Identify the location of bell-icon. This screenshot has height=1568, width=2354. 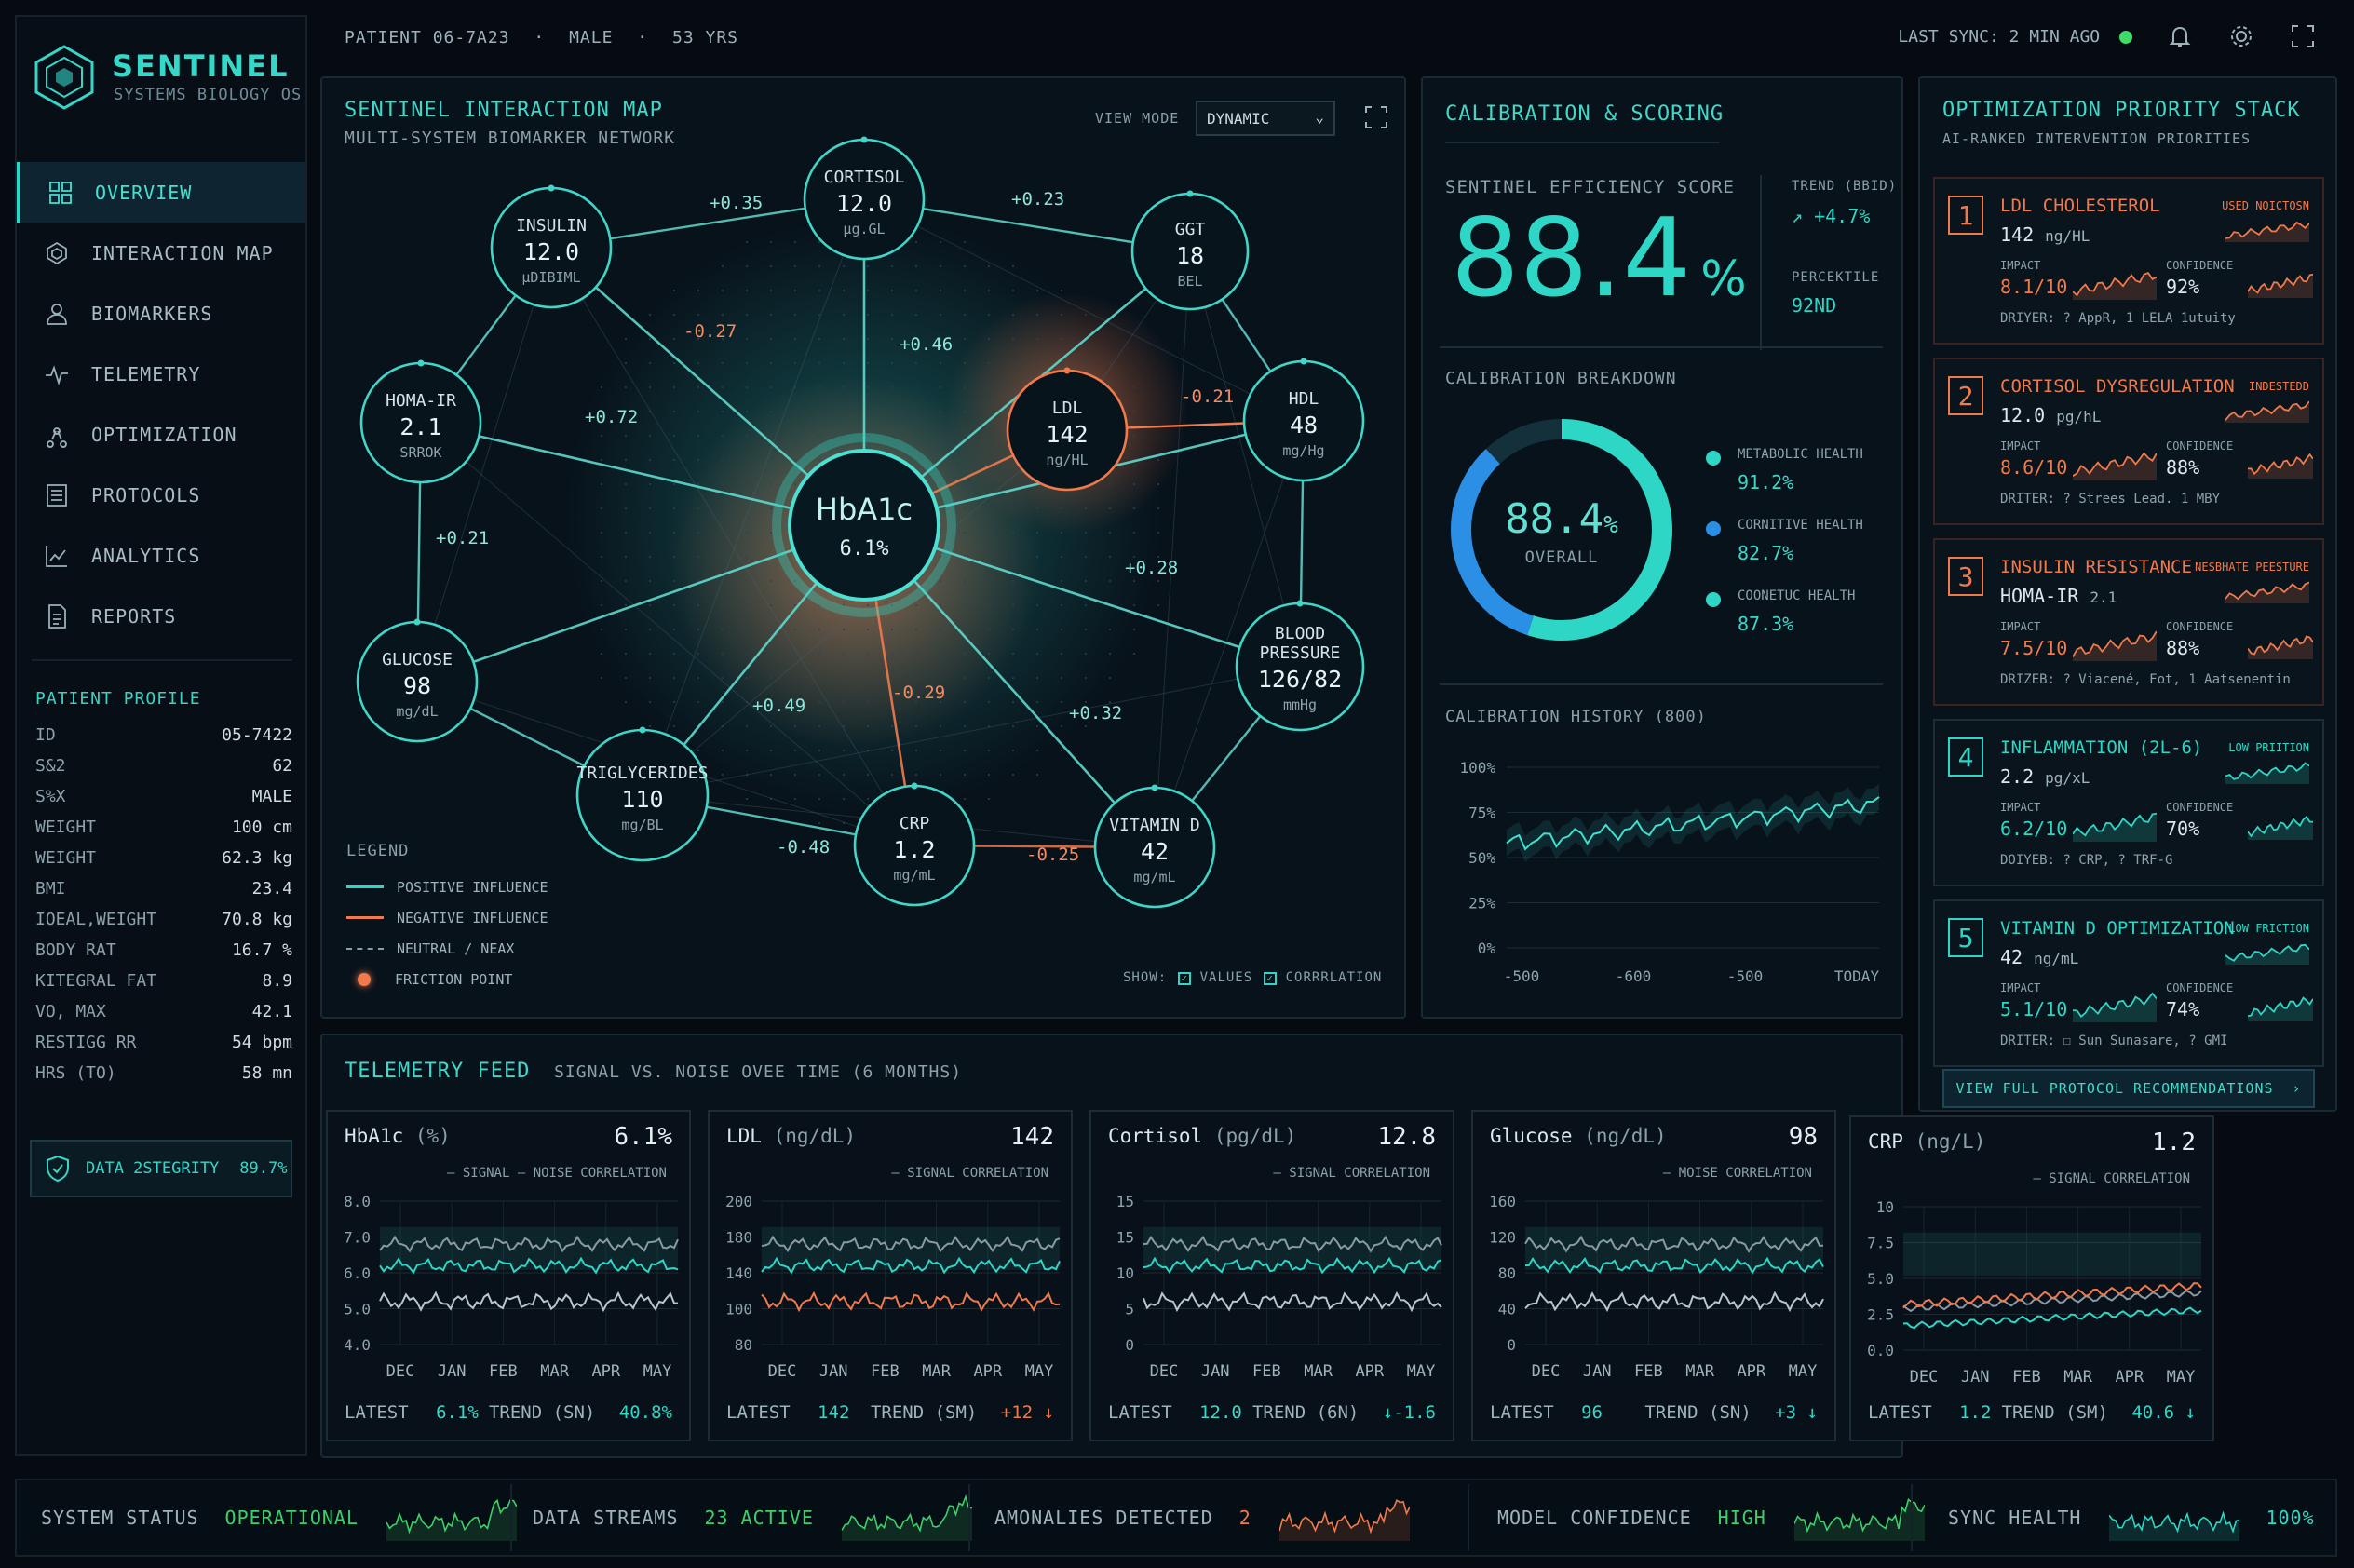
(2180, 36).